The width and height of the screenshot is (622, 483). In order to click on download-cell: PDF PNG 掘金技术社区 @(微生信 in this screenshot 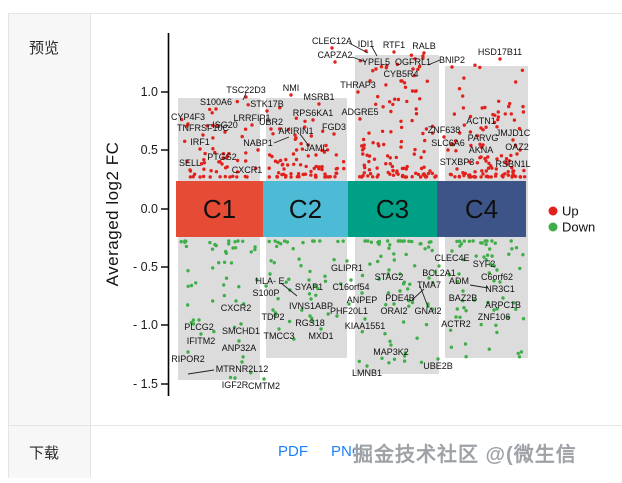, I will do `click(356, 452)`.